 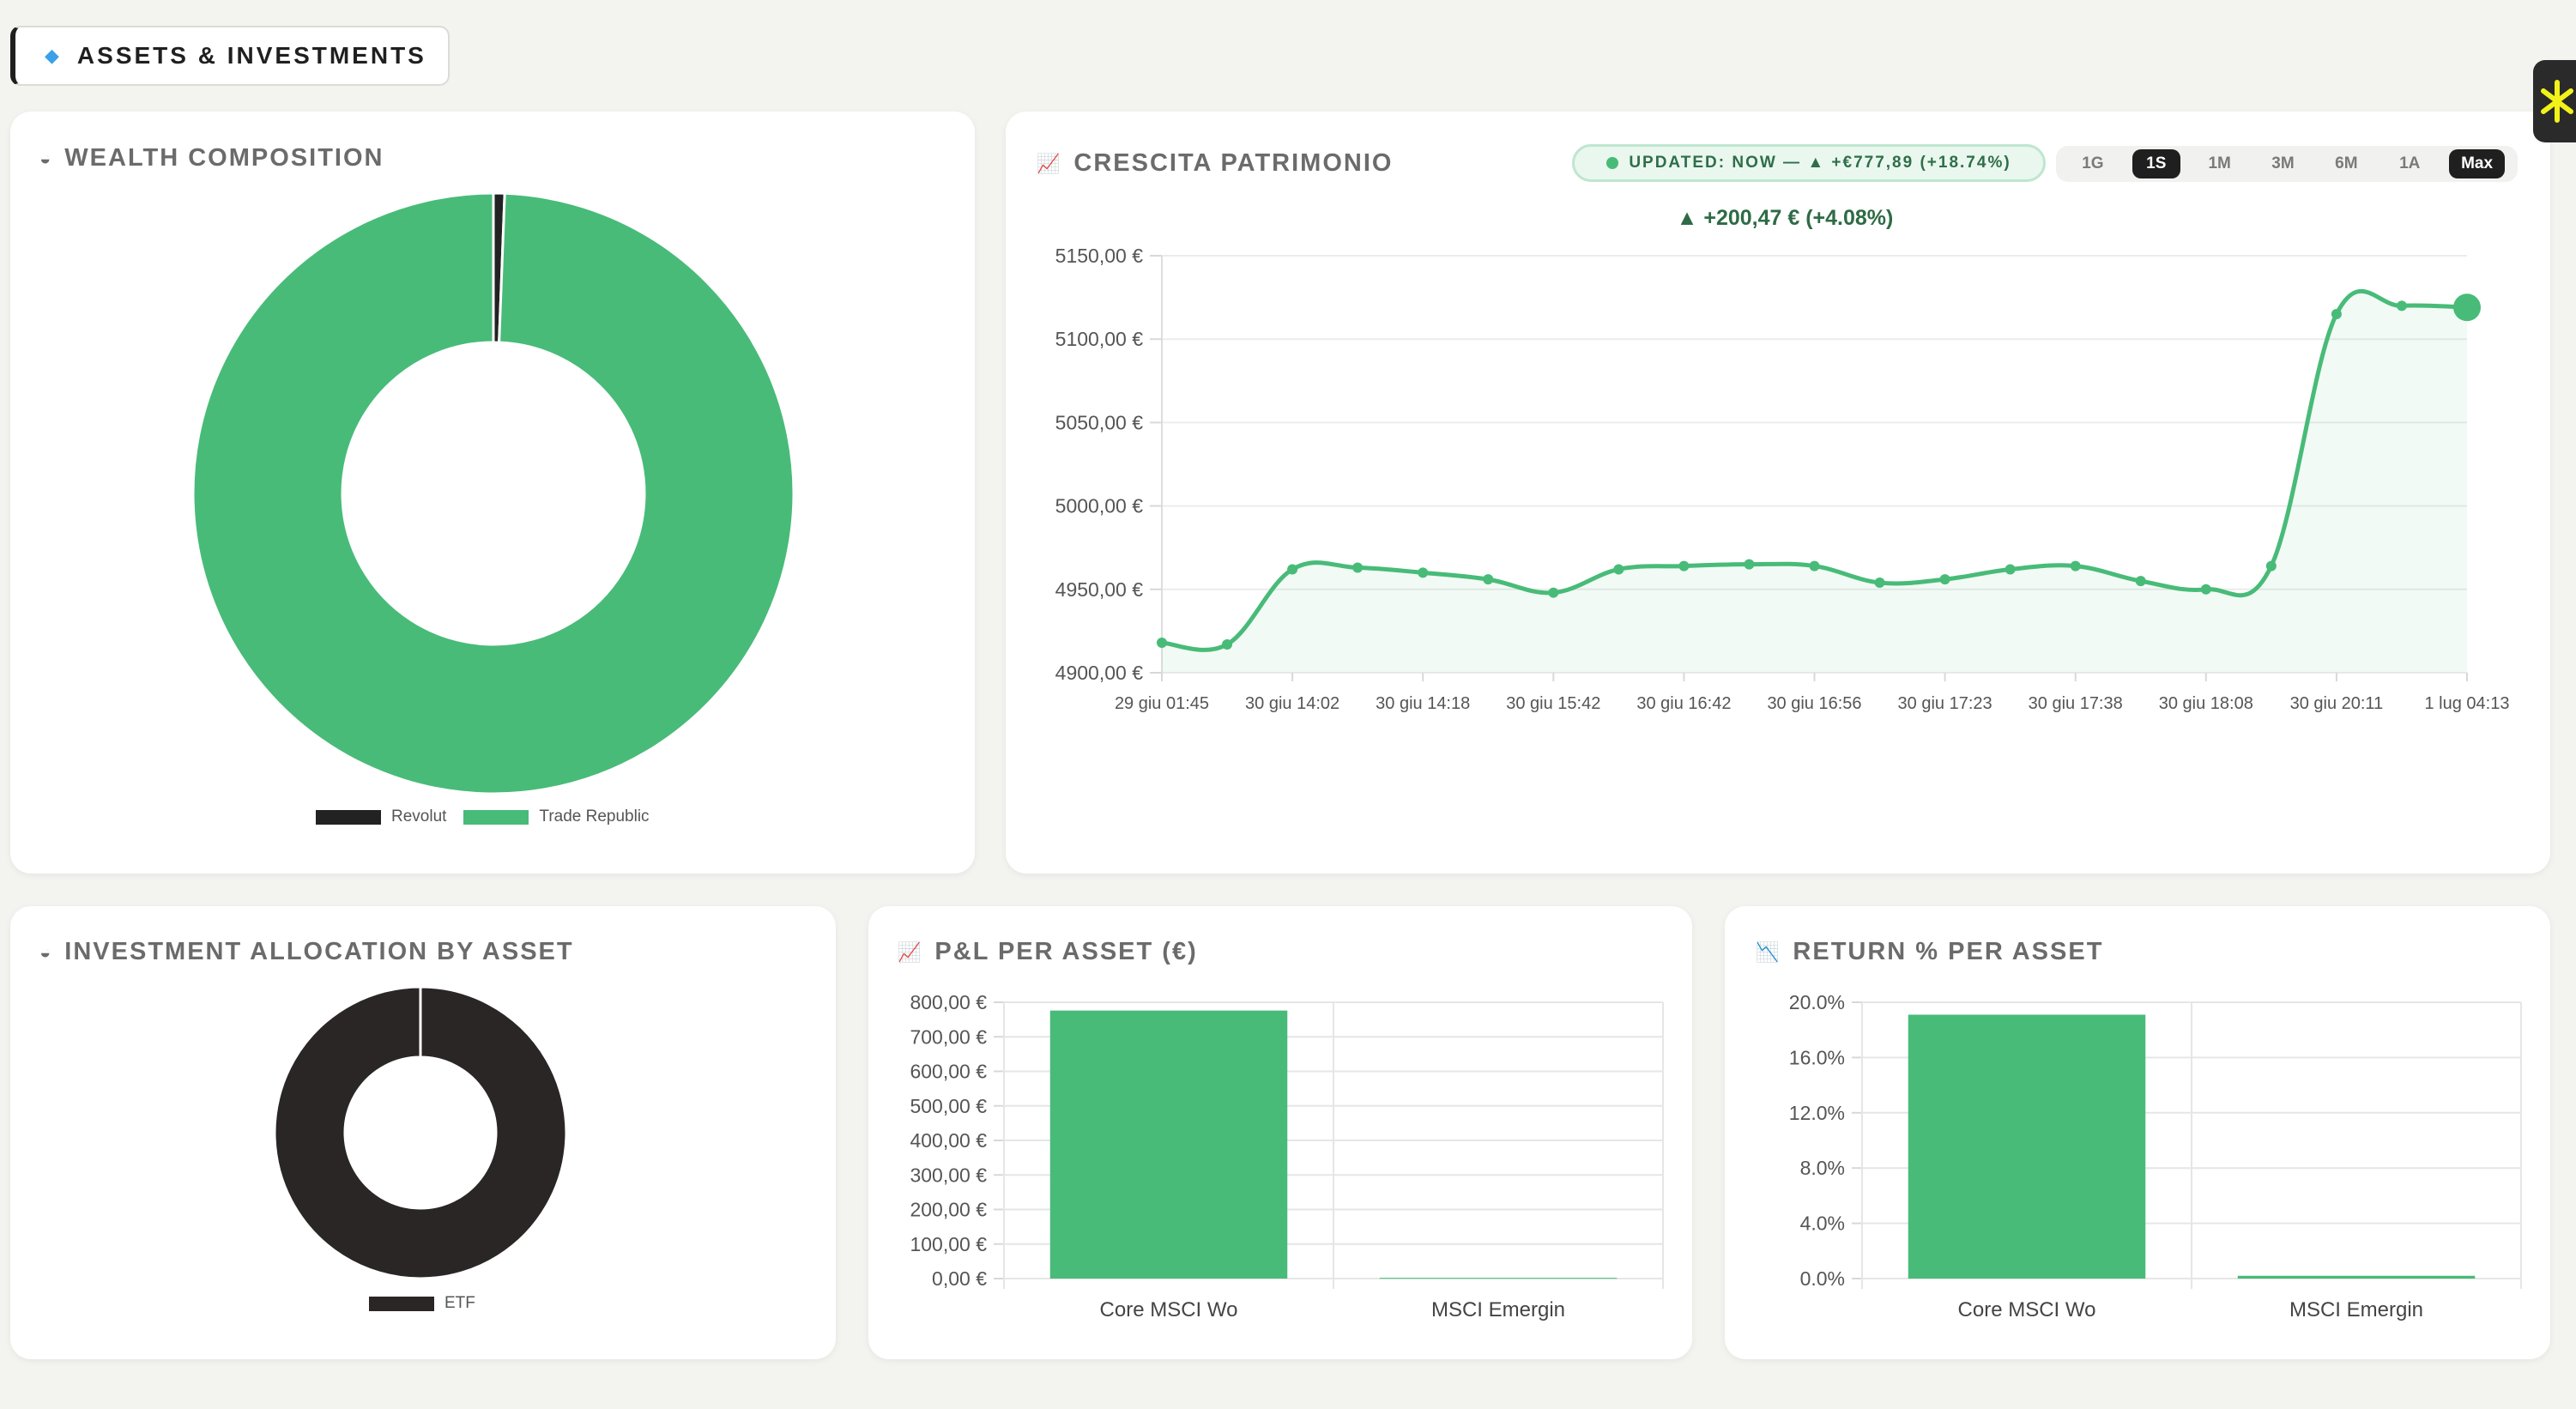 I want to click on wealth-composition-title: ◒ WEALTH COMPOSITION, so click(x=211, y=158).